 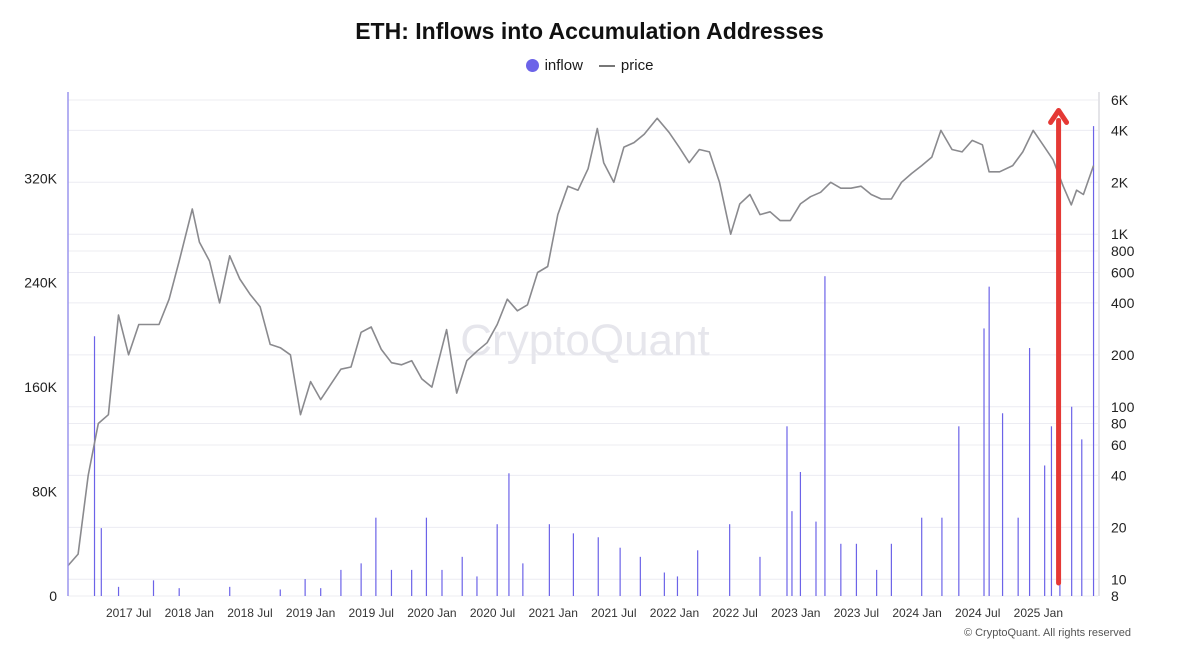 What do you see at coordinates (1059, 116) in the screenshot?
I see `annotation-arrow-head` at bounding box center [1059, 116].